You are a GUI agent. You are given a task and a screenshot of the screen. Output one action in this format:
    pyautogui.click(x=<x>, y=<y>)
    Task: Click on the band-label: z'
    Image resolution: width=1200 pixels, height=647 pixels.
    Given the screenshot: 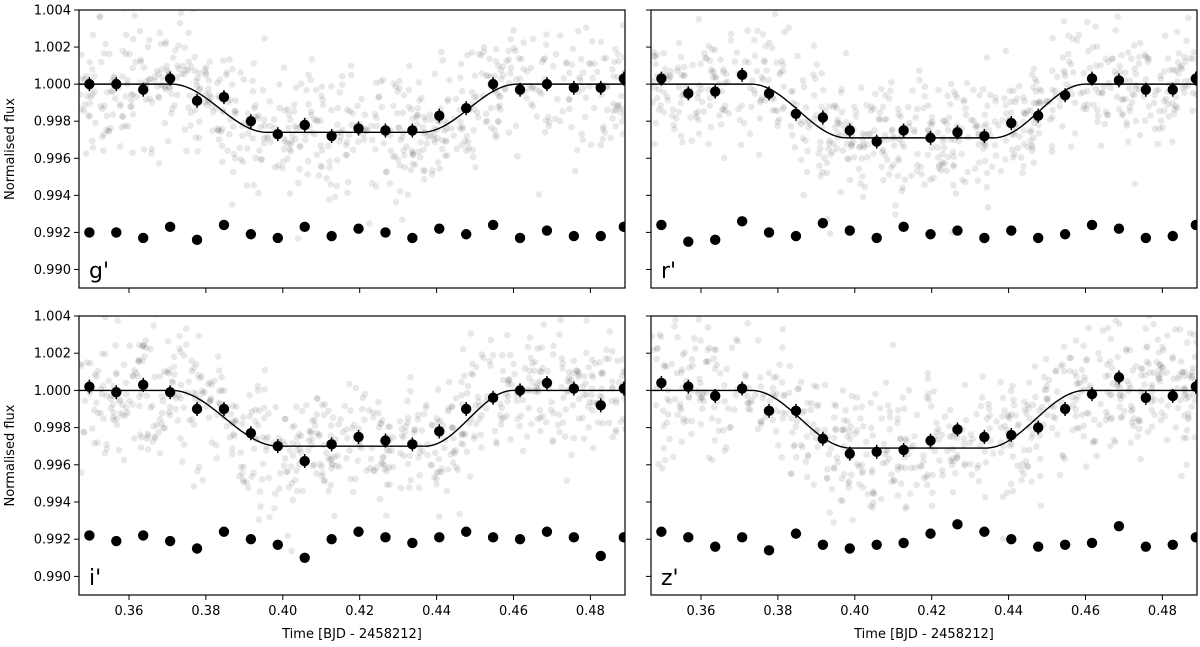 What is the action you would take?
    pyautogui.click(x=670, y=578)
    